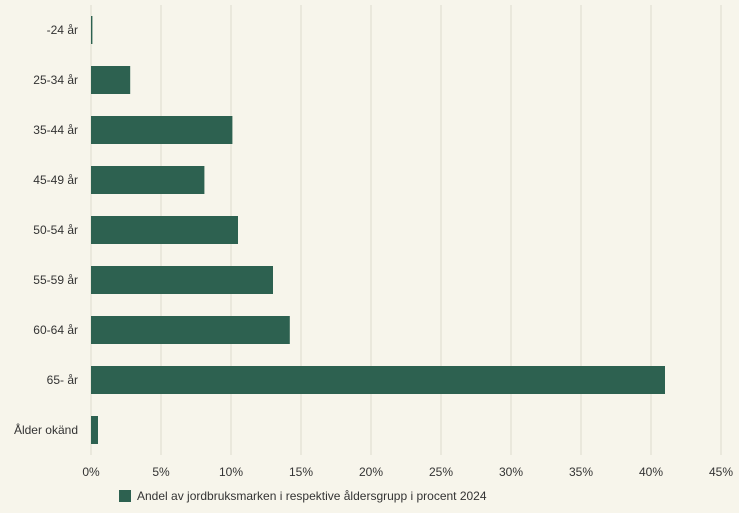  Describe the element at coordinates (62, 380) in the screenshot. I see `category-label: 65- år` at that location.